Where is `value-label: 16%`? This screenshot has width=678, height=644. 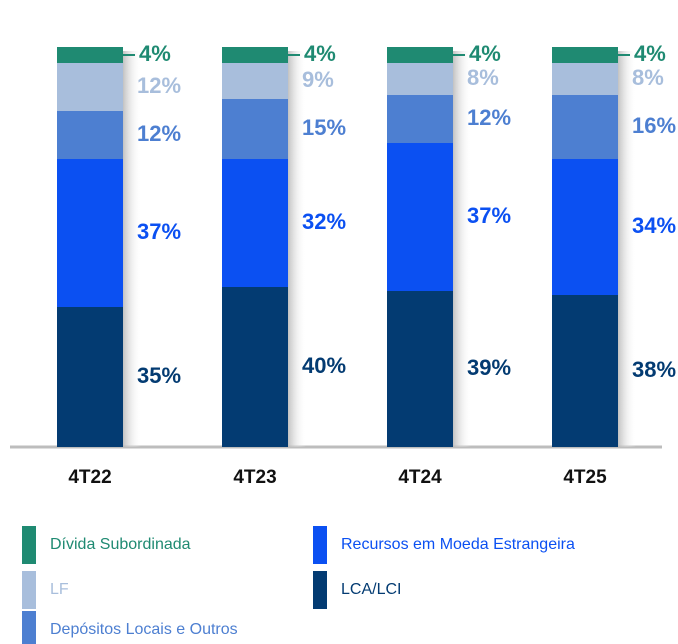
value-label: 16% is located at coordinates (654, 125).